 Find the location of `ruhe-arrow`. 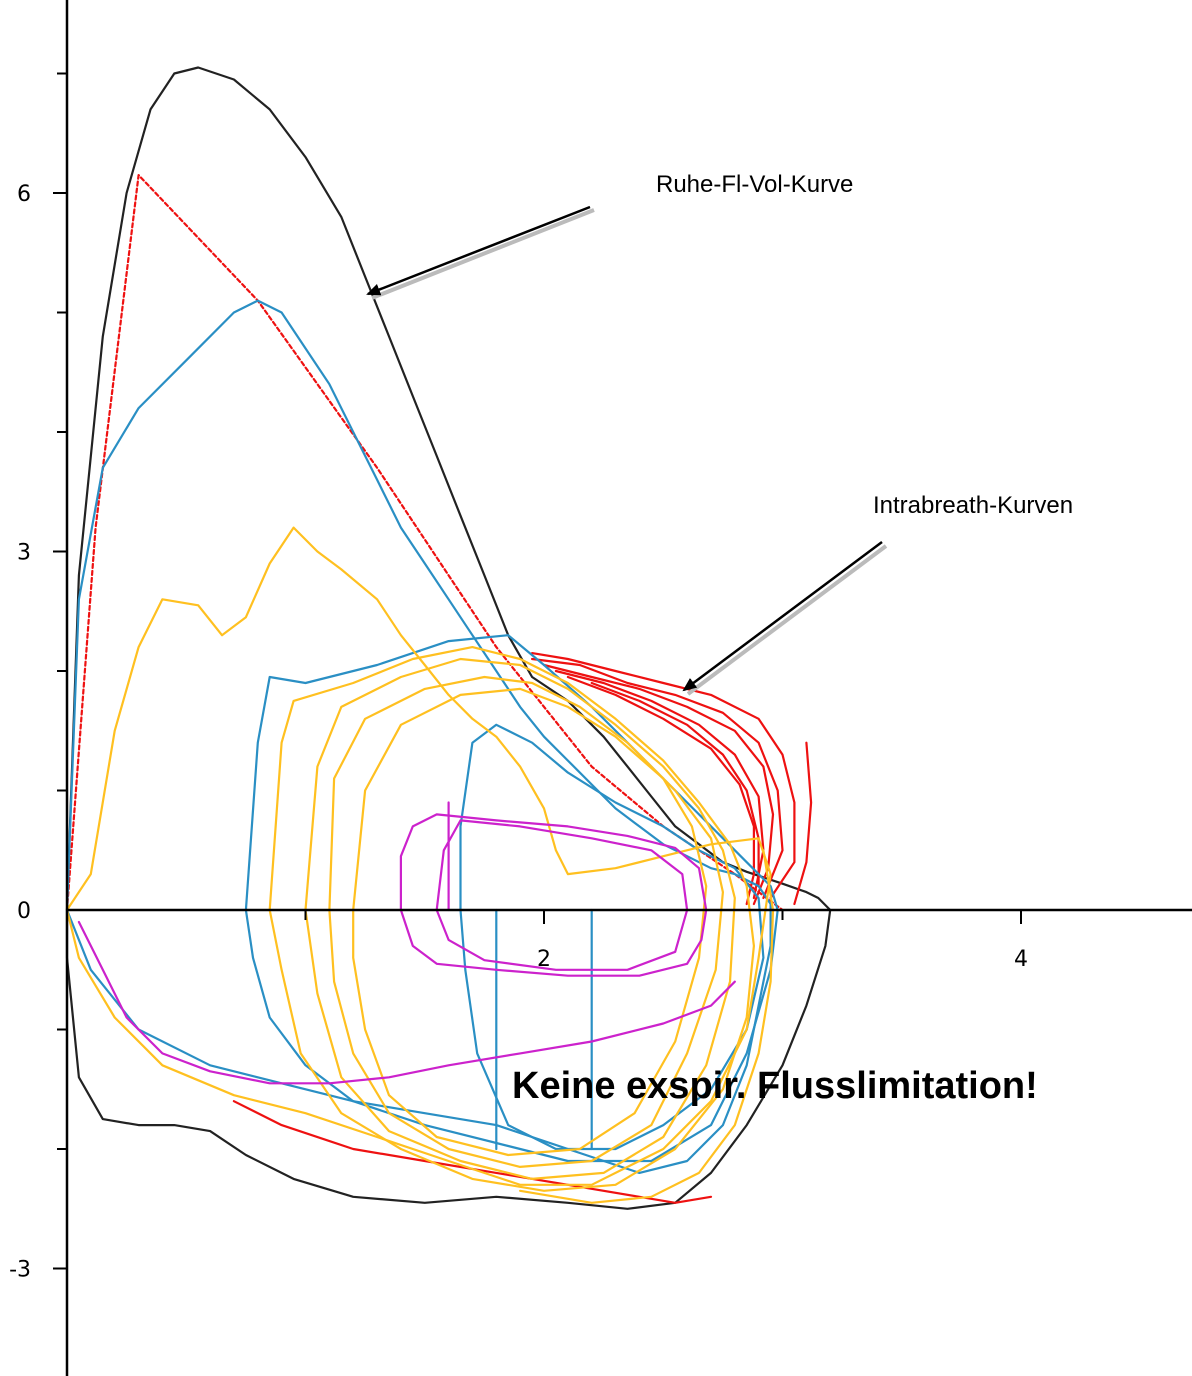

ruhe-arrow is located at coordinates (479, 250).